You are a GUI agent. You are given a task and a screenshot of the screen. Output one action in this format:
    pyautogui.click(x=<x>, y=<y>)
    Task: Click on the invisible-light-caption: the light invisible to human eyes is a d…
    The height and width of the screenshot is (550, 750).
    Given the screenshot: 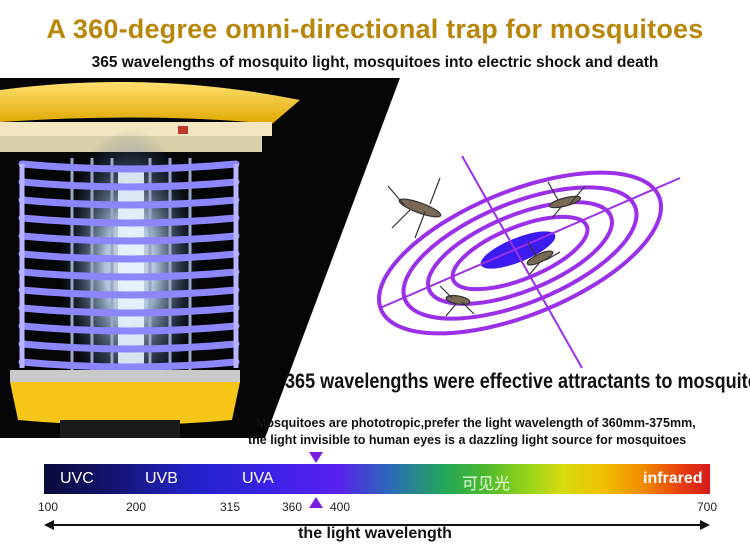 What is the action you would take?
    pyautogui.click(x=467, y=440)
    